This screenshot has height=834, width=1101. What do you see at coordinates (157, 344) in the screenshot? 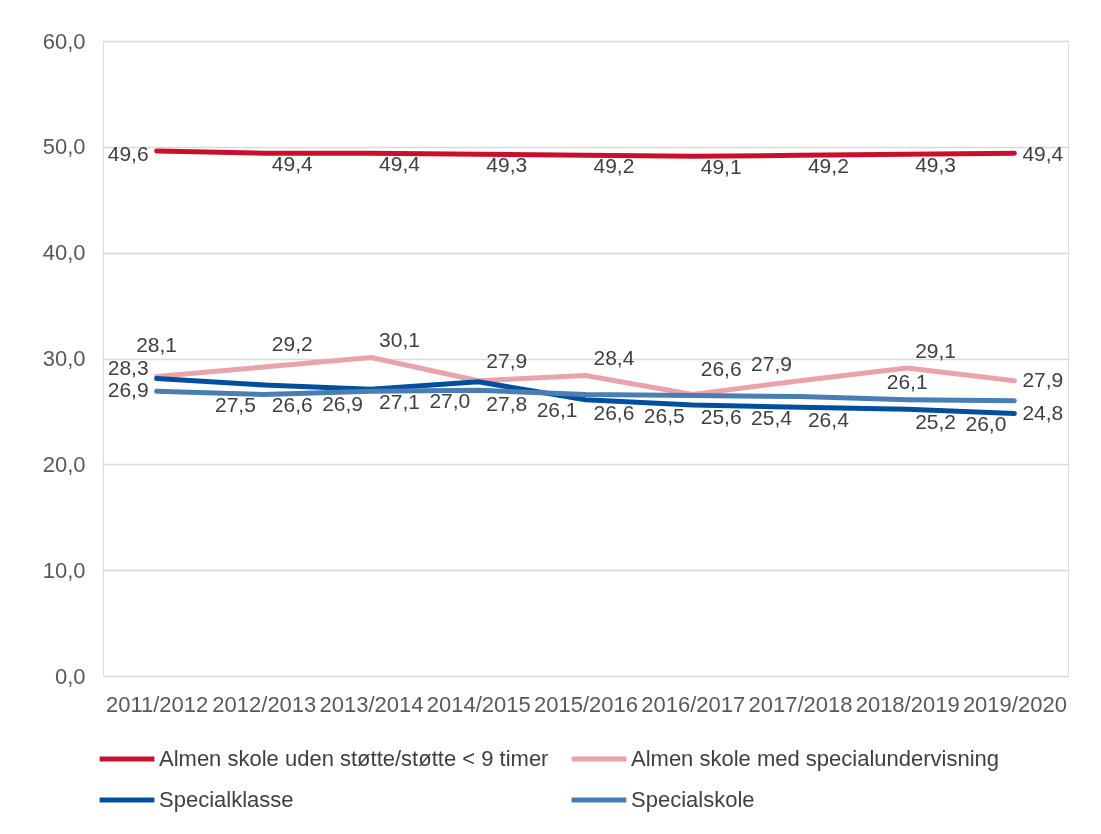
I see `data-label: 28,1` at bounding box center [157, 344].